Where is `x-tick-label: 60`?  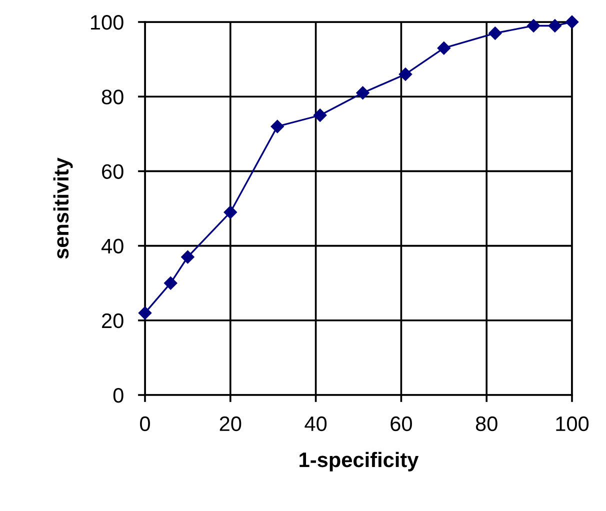 x-tick-label: 60 is located at coordinates (401, 424).